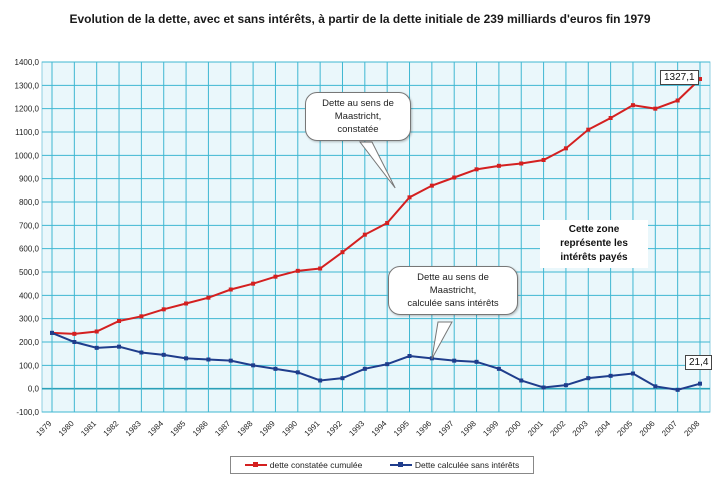  What do you see at coordinates (27, 62) in the screenshot?
I see `y-tick-label: 1400,0` at bounding box center [27, 62].